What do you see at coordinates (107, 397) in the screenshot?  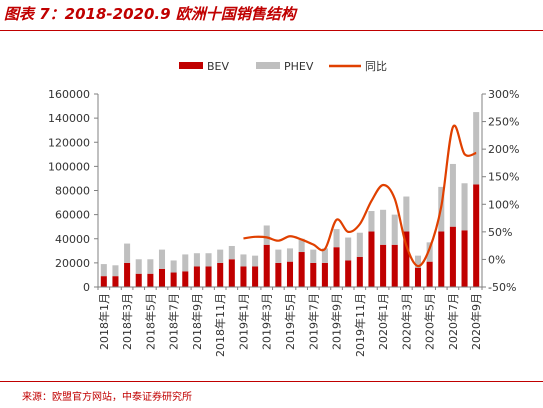 I see `source-note: 来源：欧盟官方网站，中泰证券研究所` at bounding box center [107, 397].